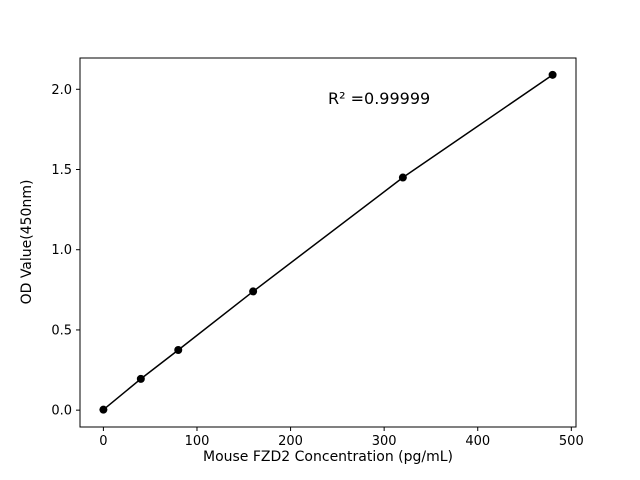 The width and height of the screenshot is (640, 480). Describe the element at coordinates (197, 441) in the screenshot. I see `x-tick-label: 100` at that location.